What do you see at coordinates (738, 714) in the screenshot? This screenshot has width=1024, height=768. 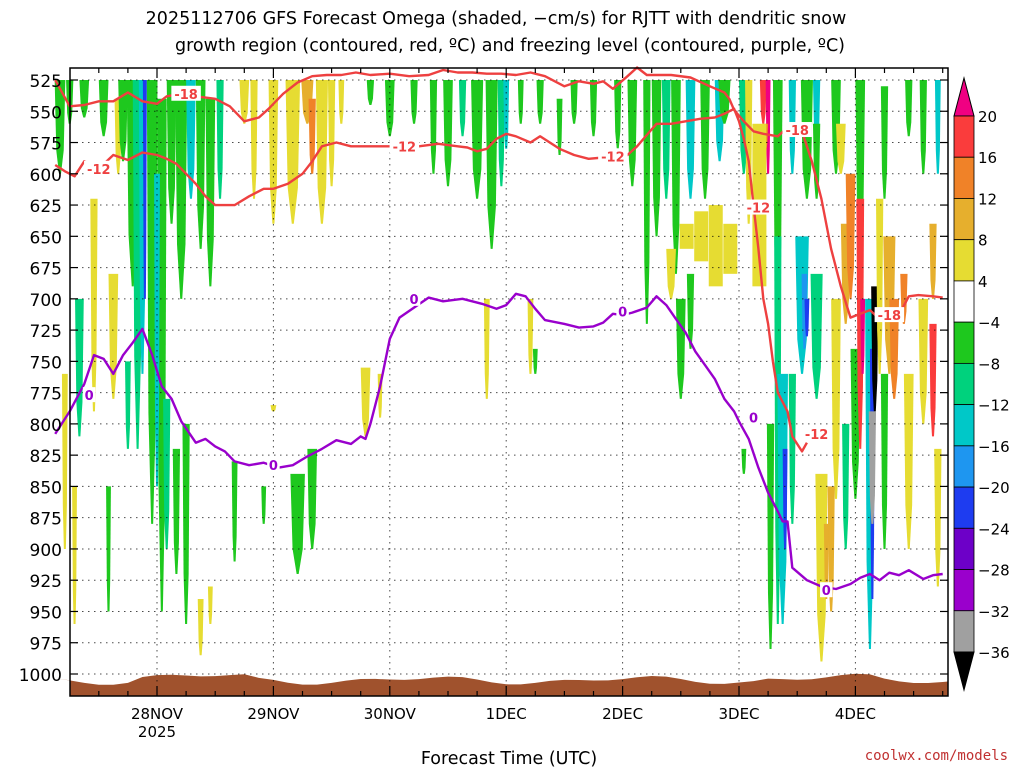 I see `x-tick-label: 3DEC` at bounding box center [738, 714].